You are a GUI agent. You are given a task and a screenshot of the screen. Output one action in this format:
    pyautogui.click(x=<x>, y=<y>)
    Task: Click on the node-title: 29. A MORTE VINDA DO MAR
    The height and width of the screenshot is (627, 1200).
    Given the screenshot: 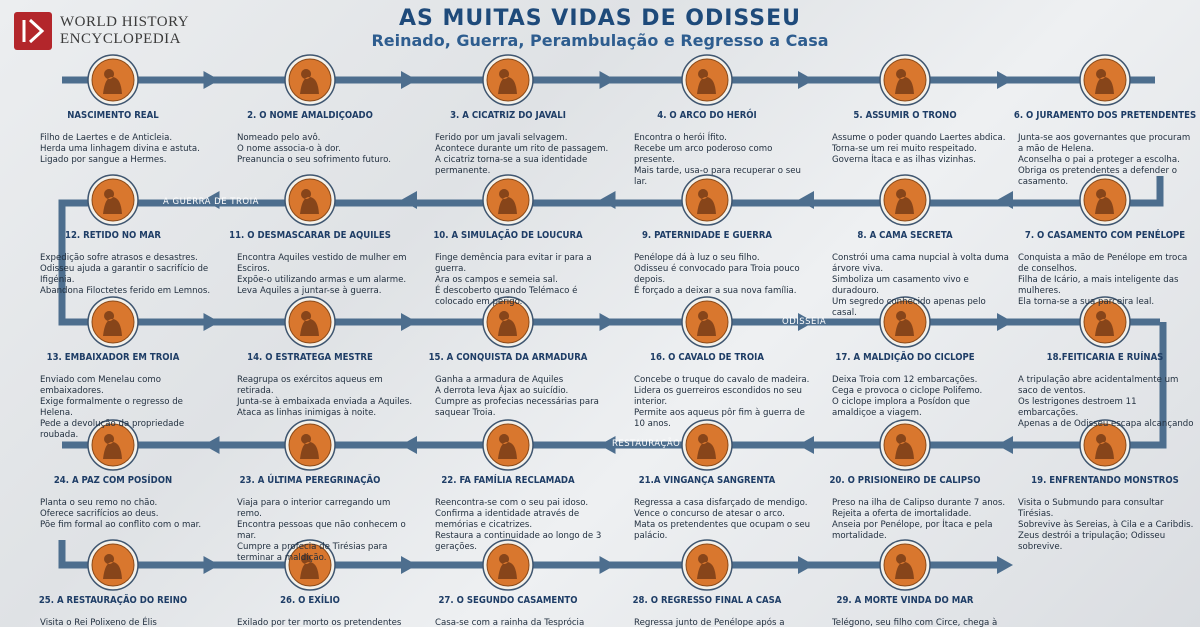 What is the action you would take?
    pyautogui.click(x=905, y=600)
    